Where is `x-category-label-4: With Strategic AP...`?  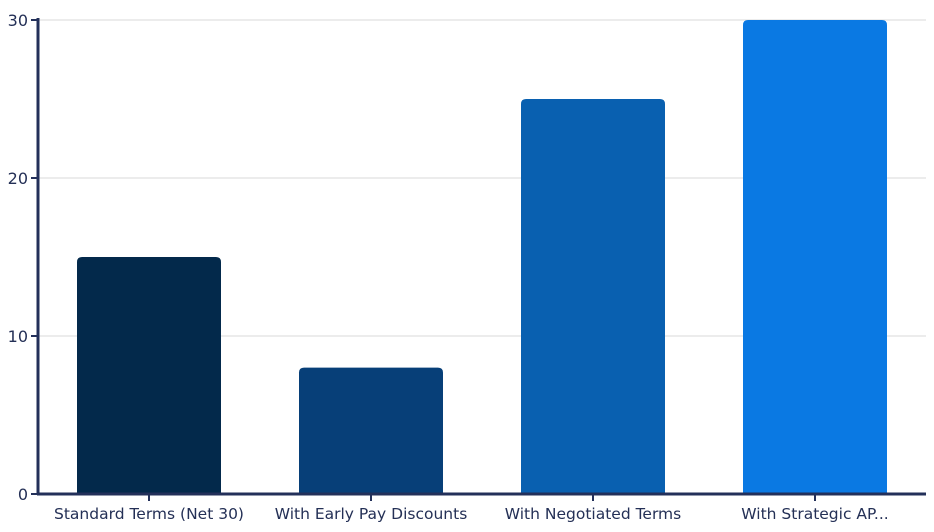
x-category-label-4: With Strategic AP... is located at coordinates (814, 514).